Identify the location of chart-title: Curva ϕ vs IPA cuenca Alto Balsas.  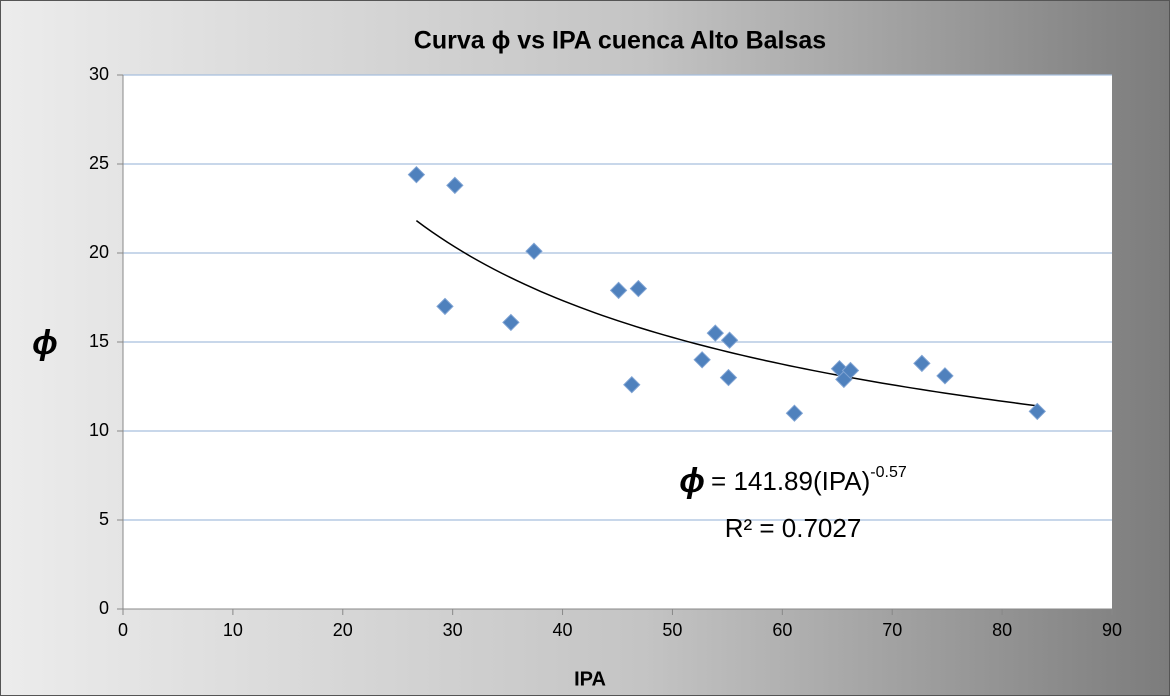
(620, 41).